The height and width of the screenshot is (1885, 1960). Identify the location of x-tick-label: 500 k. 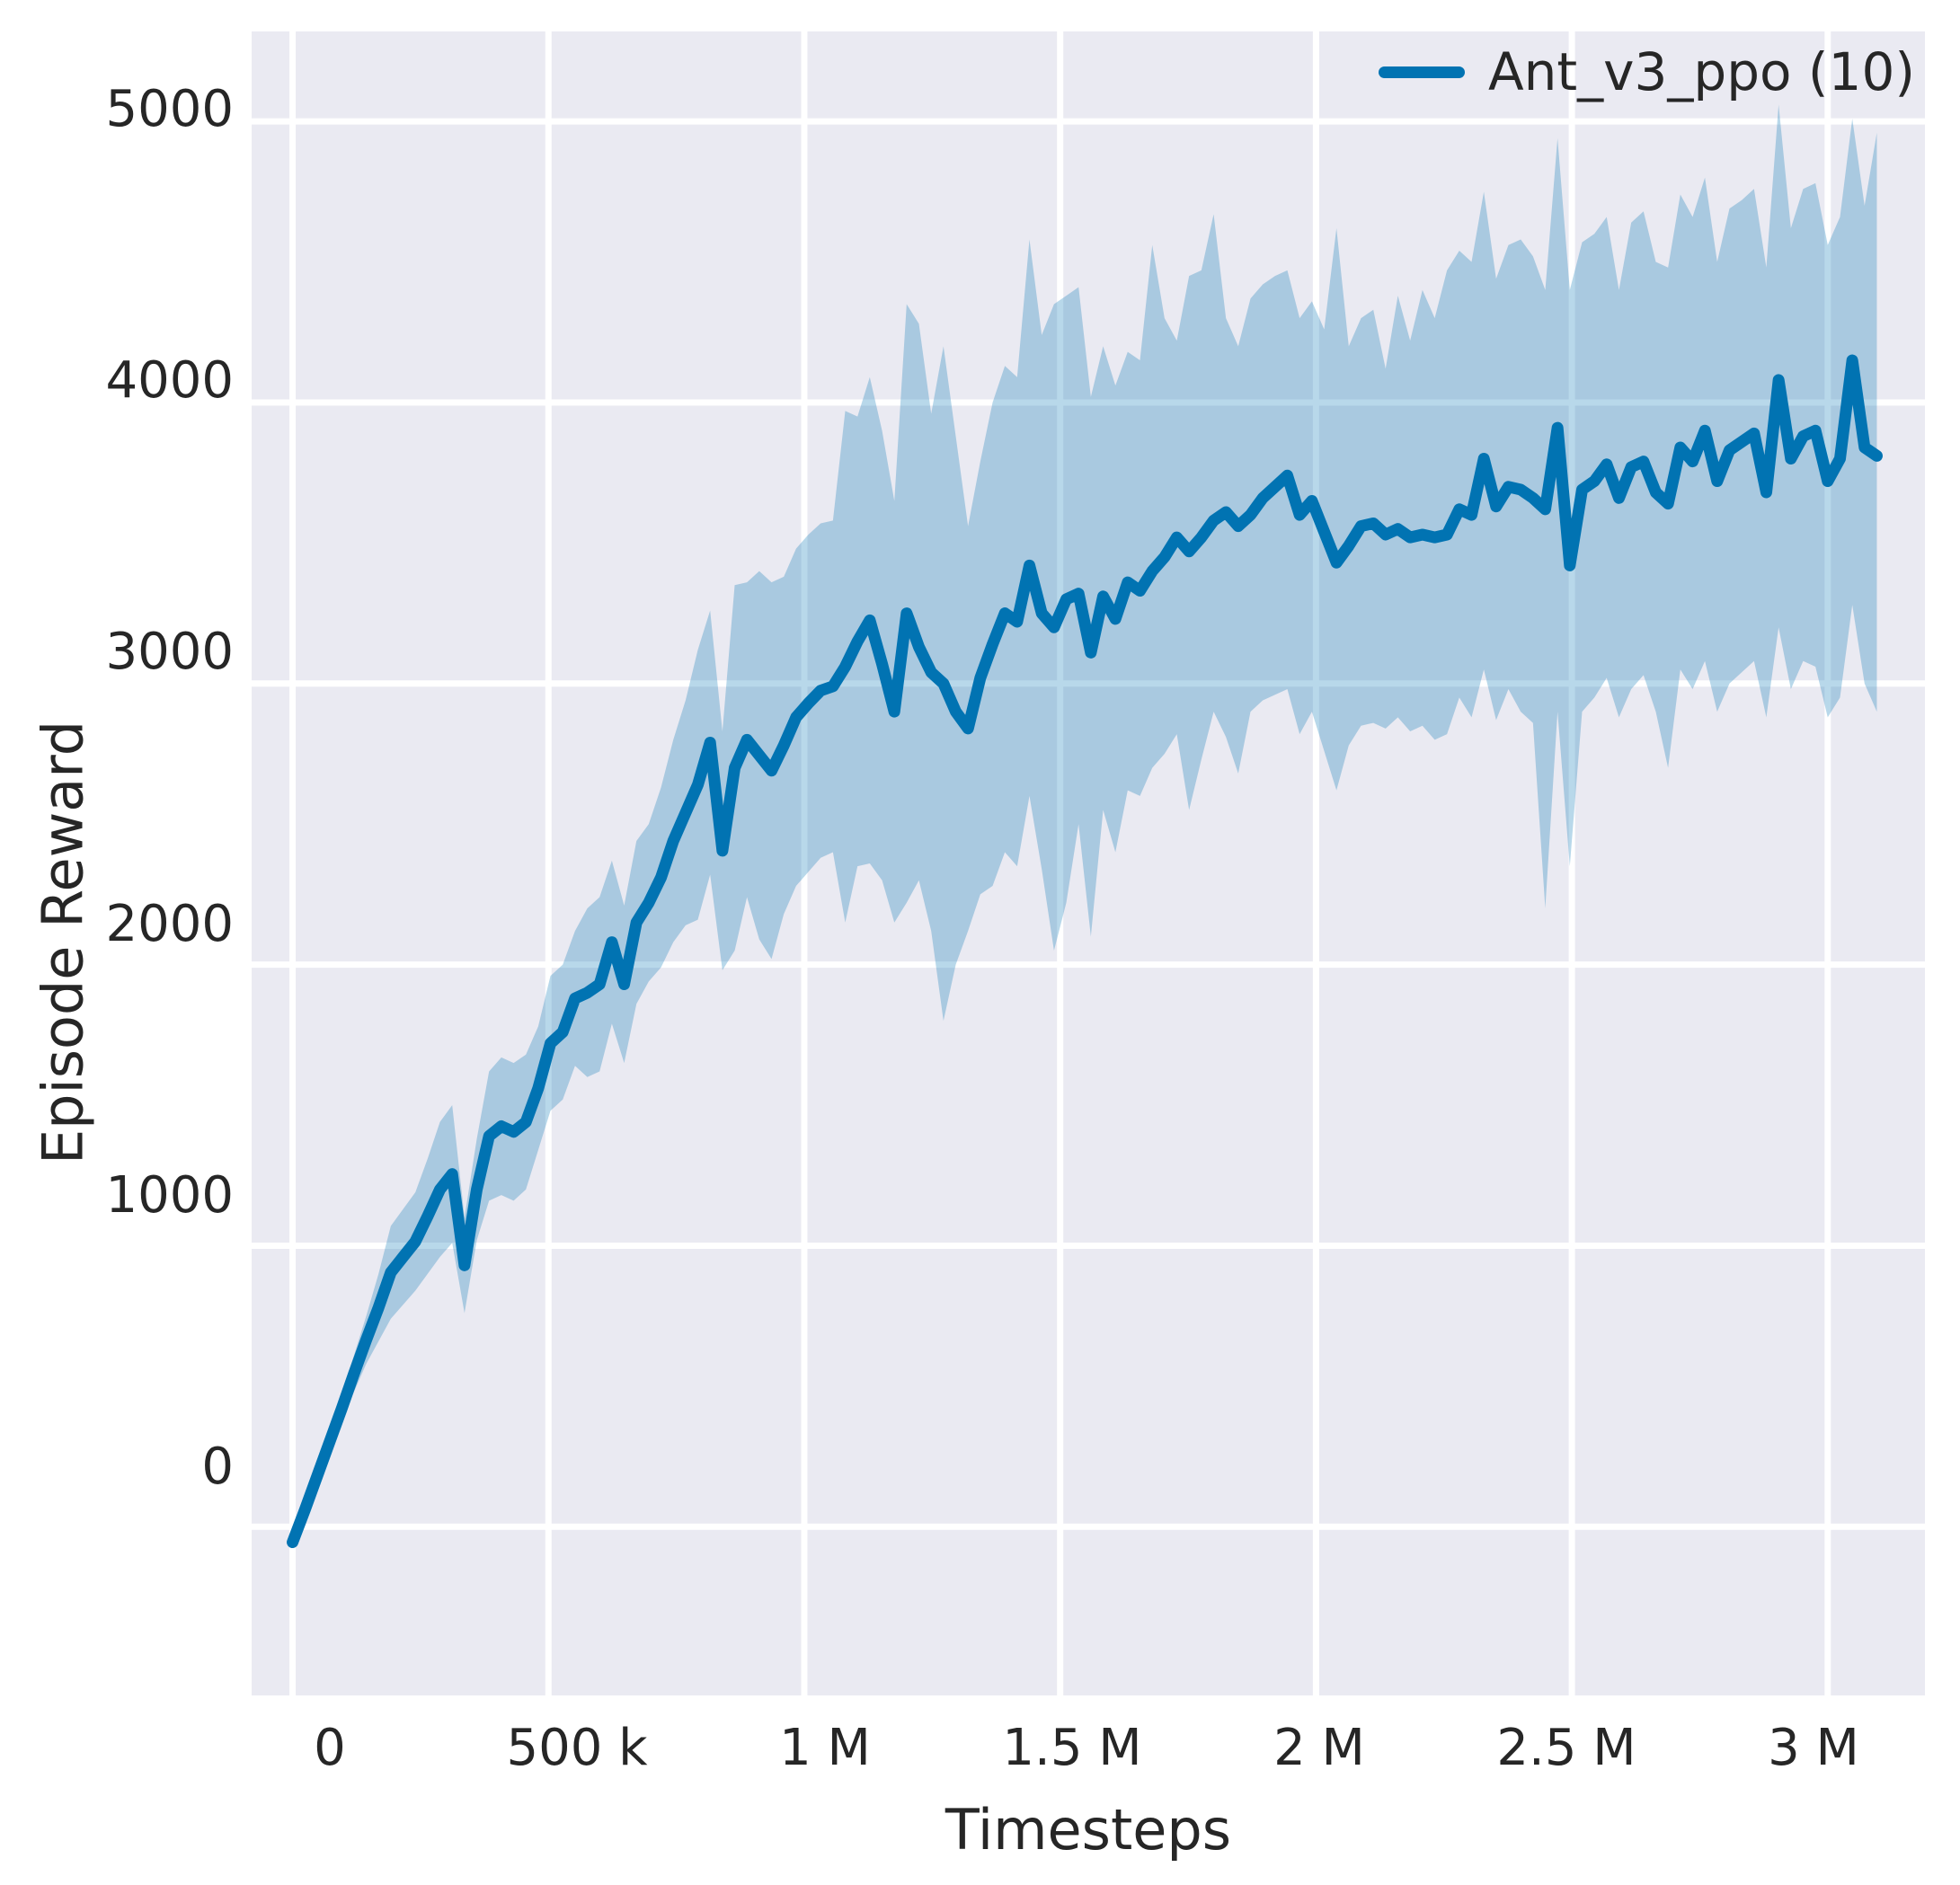
(577, 1748).